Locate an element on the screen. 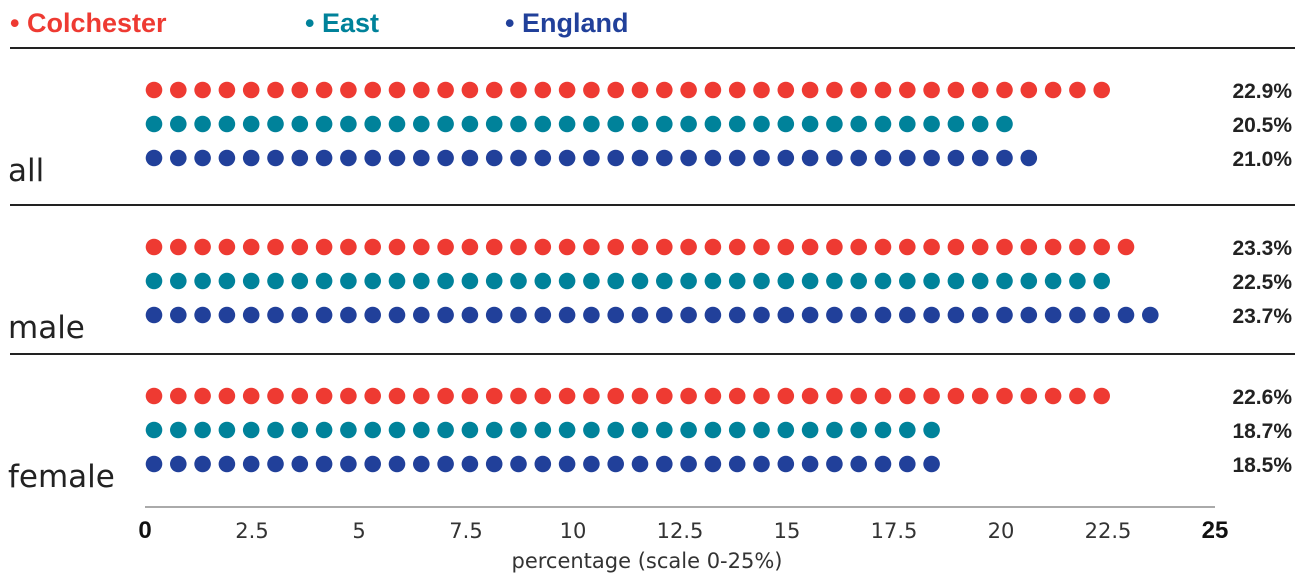  tick-label: 12.5 is located at coordinates (680, 531).